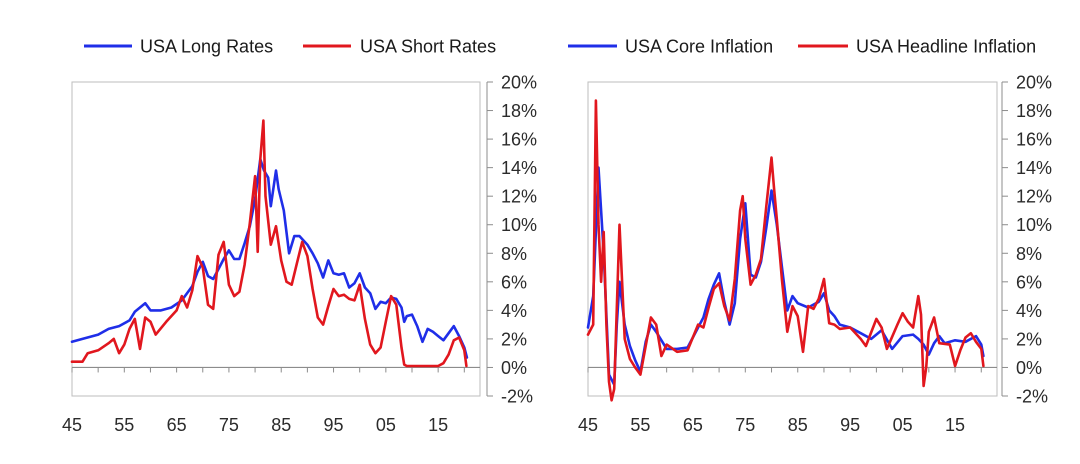 Image resolution: width=1080 pixels, height=464 pixels. Describe the element at coordinates (206, 47) in the screenshot. I see `legend-label: USA Long Rates` at that location.